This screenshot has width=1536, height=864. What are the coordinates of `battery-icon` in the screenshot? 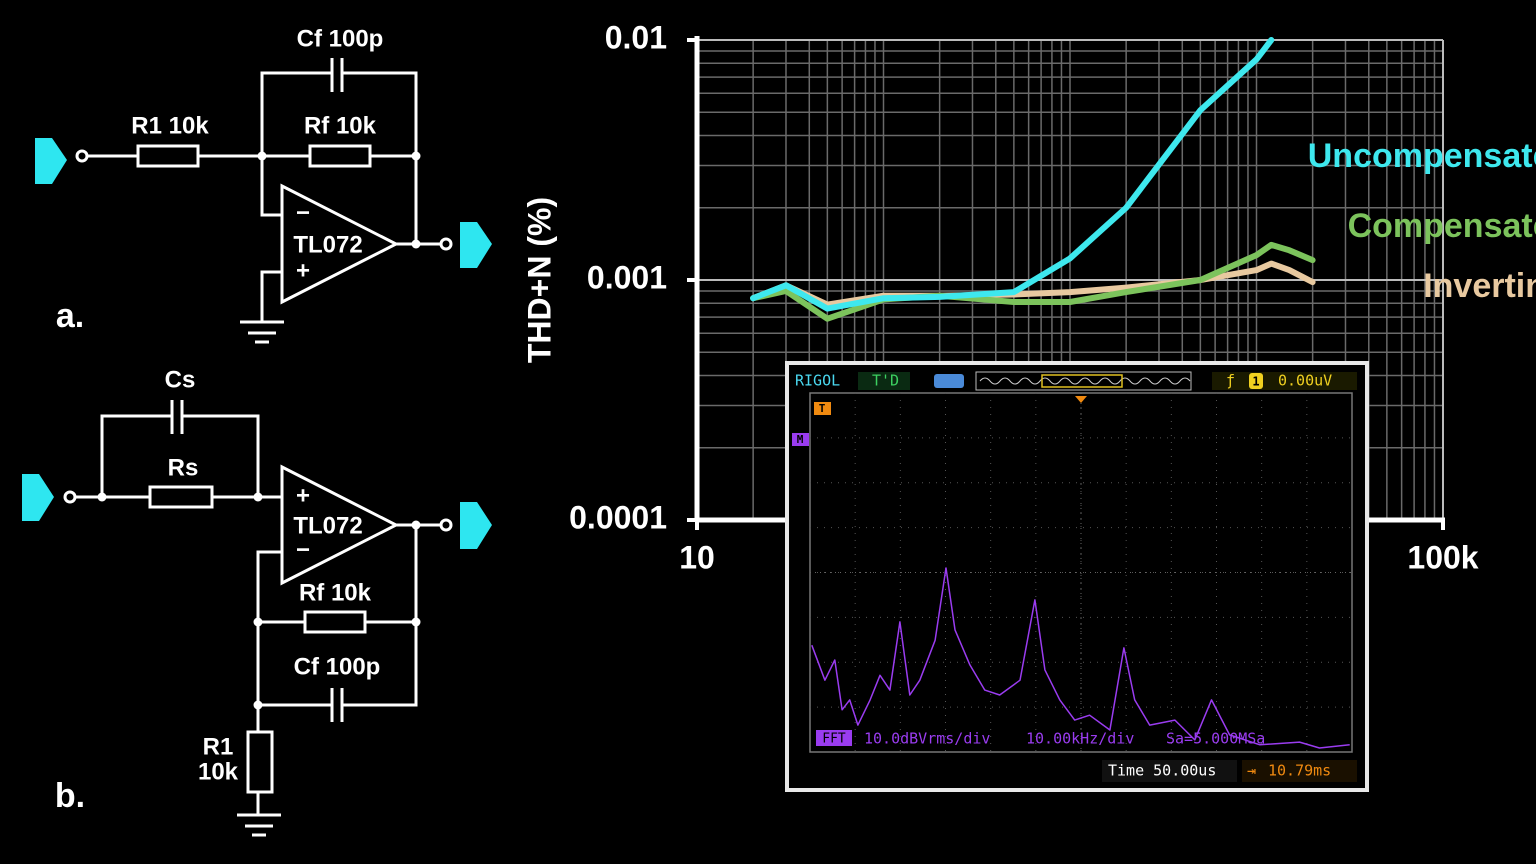 It's located at (949, 381).